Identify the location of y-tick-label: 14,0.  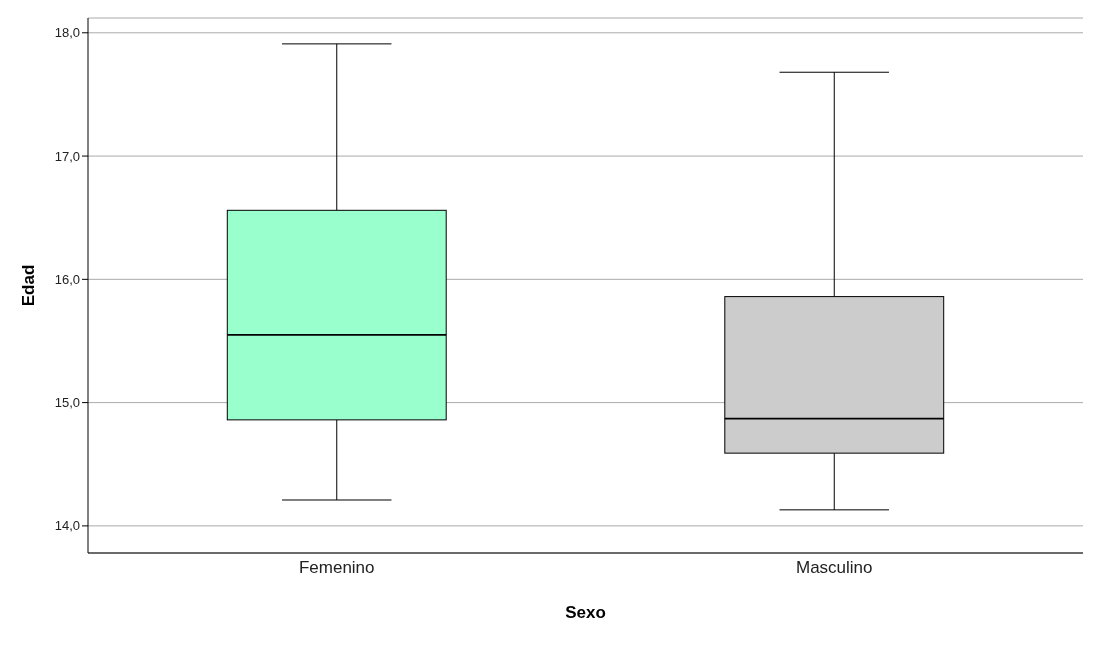
(67, 526).